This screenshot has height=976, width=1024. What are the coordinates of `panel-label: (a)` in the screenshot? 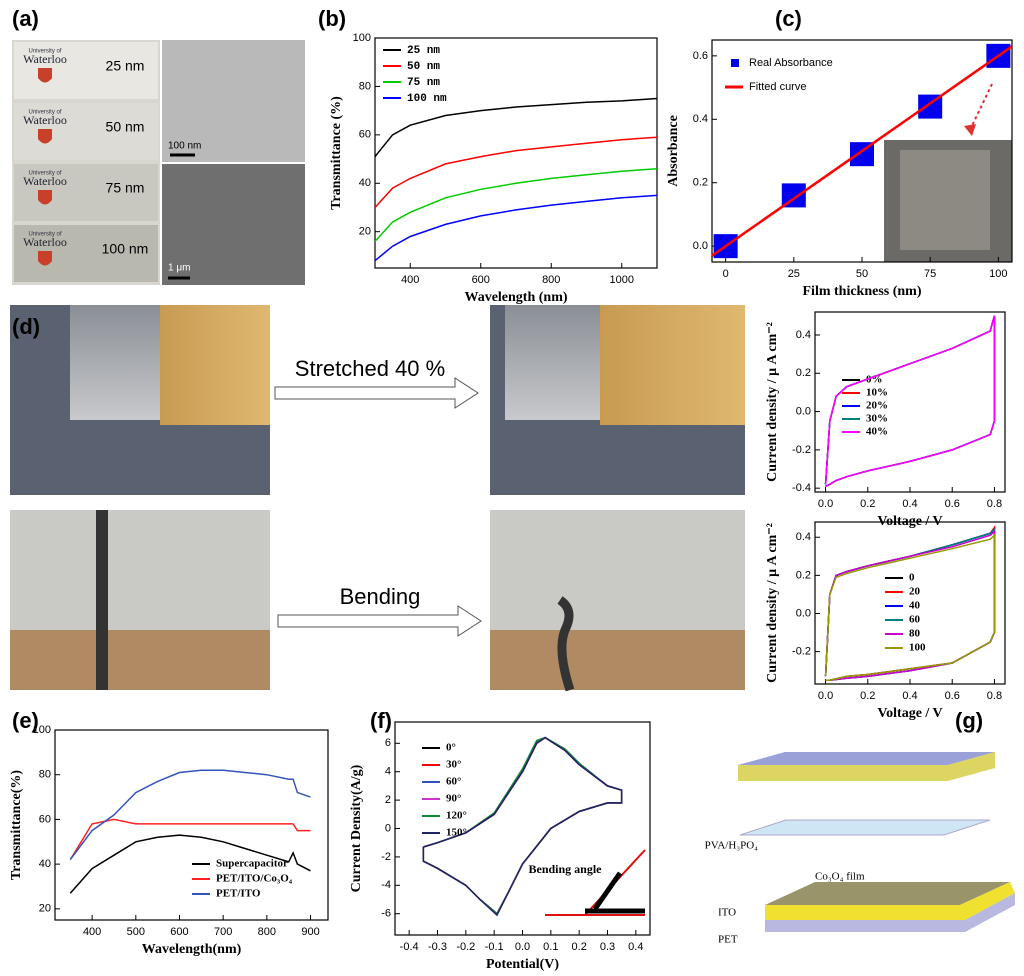 It's located at (25, 18).